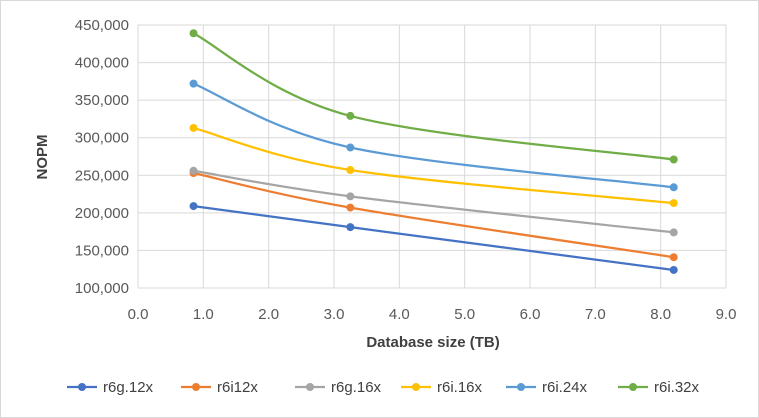  What do you see at coordinates (237, 387) in the screenshot?
I see `legend-label: r6i12x` at bounding box center [237, 387].